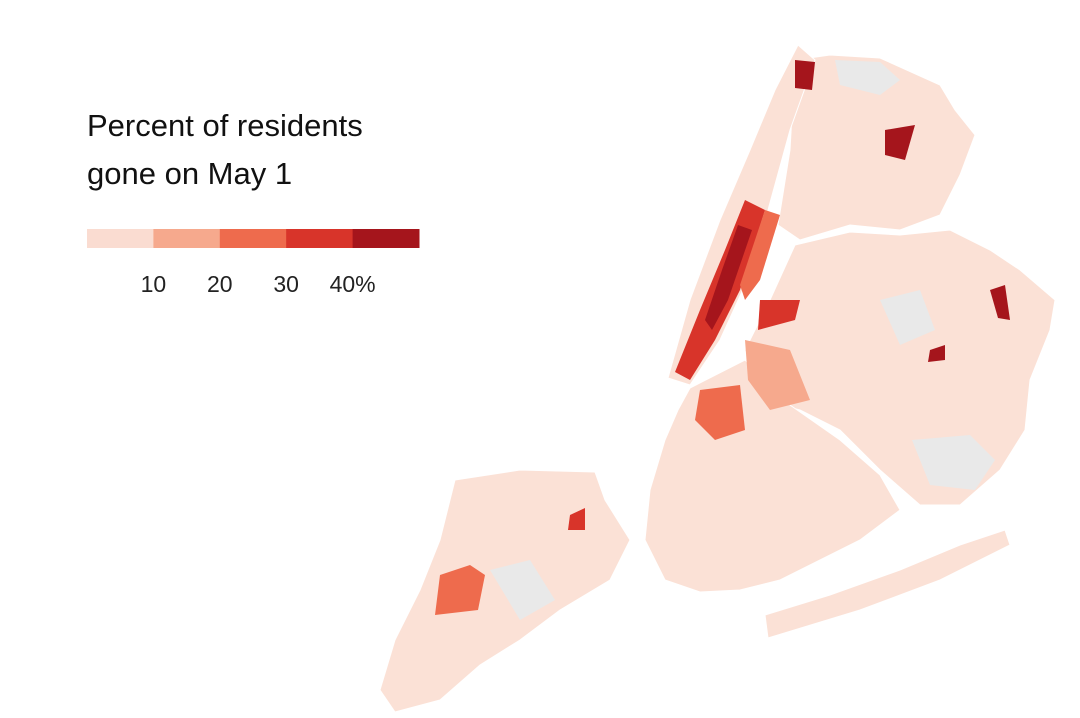  What do you see at coordinates (876, 147) in the screenshot?
I see `bronx` at bounding box center [876, 147].